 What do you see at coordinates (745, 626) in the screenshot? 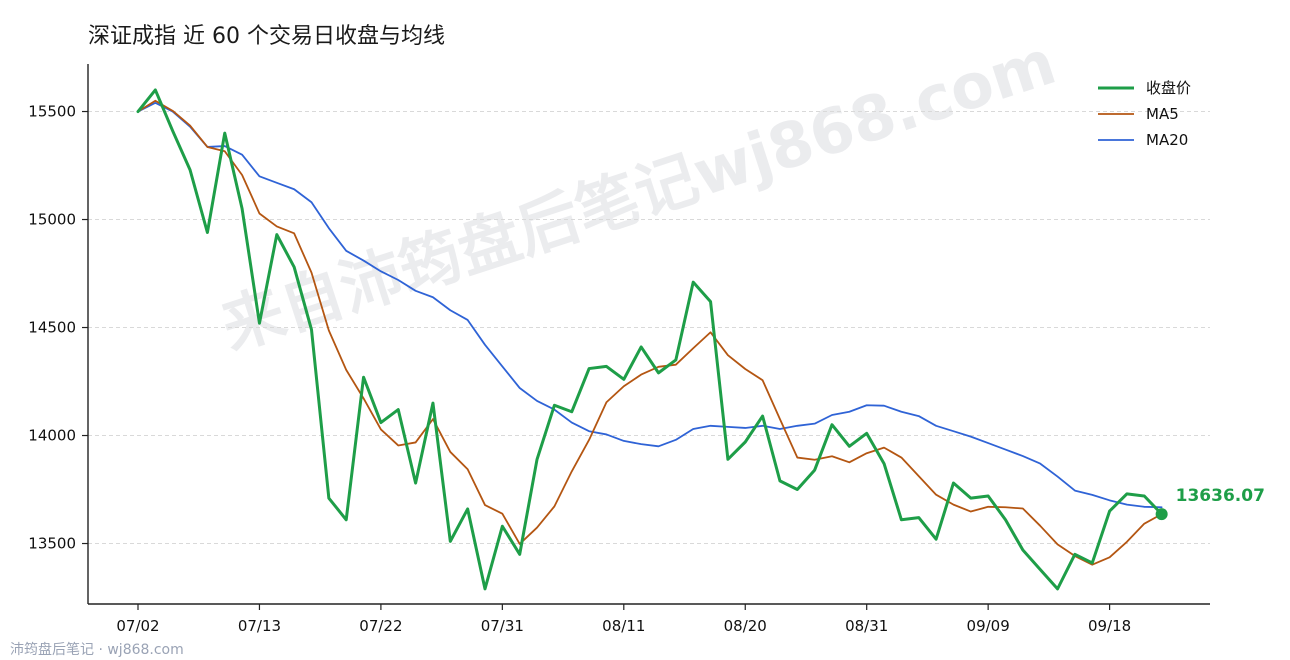
I see `x-tick-label-5: 08/20` at bounding box center [745, 626].